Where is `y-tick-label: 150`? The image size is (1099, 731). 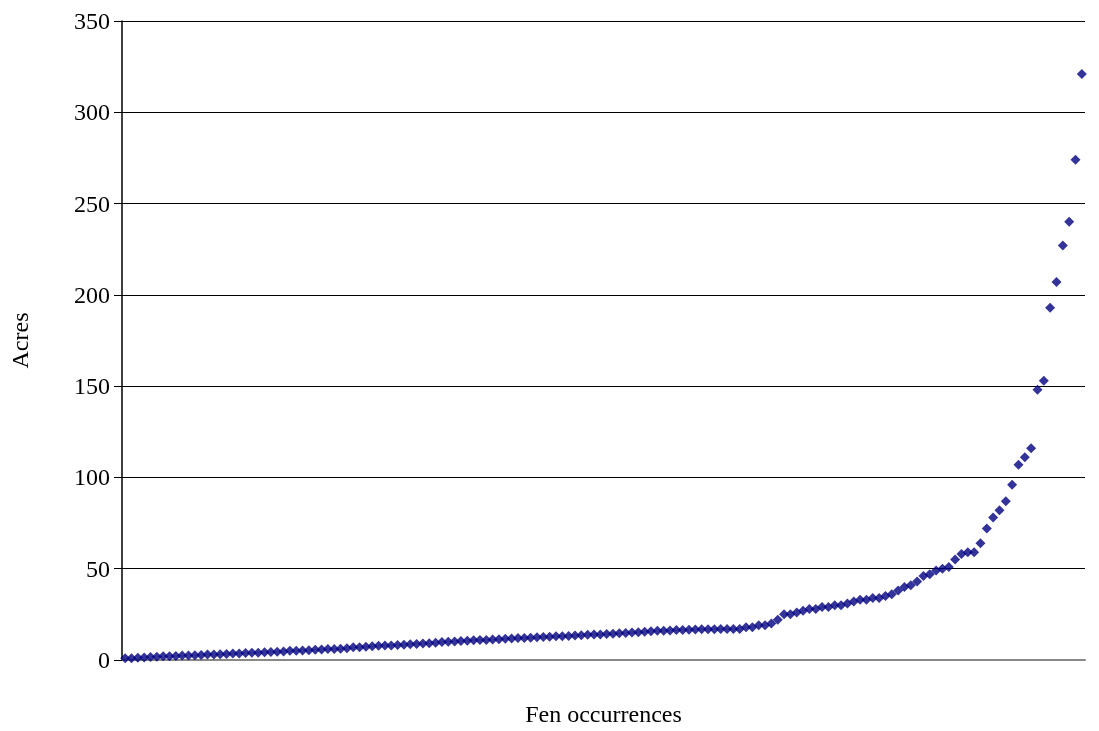 y-tick-label: 150 is located at coordinates (92, 386).